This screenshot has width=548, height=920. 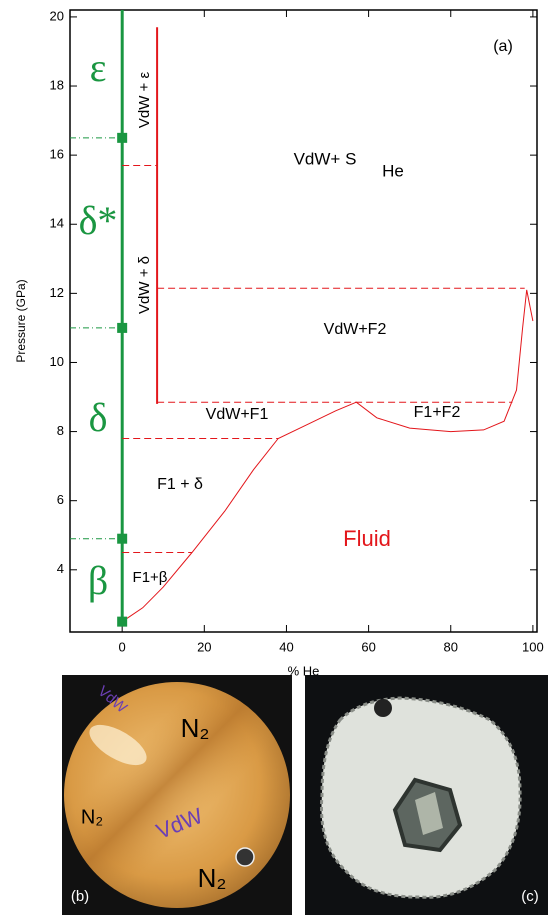 I want to click on y-tick-label: 12, so click(x=57, y=292).